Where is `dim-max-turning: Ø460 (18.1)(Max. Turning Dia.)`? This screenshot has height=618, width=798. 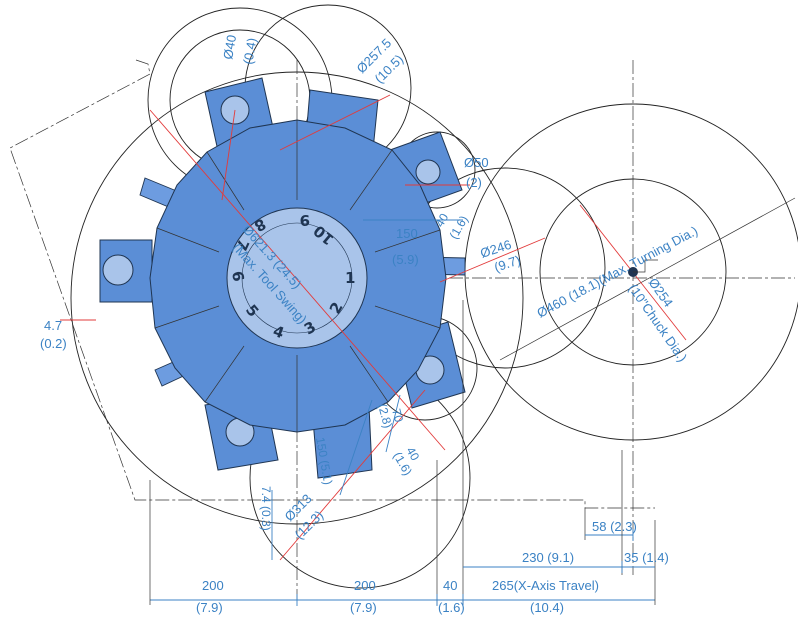 dim-max-turning: Ø460 (18.1)(Max. Turning Dia.) is located at coordinates (617, 272).